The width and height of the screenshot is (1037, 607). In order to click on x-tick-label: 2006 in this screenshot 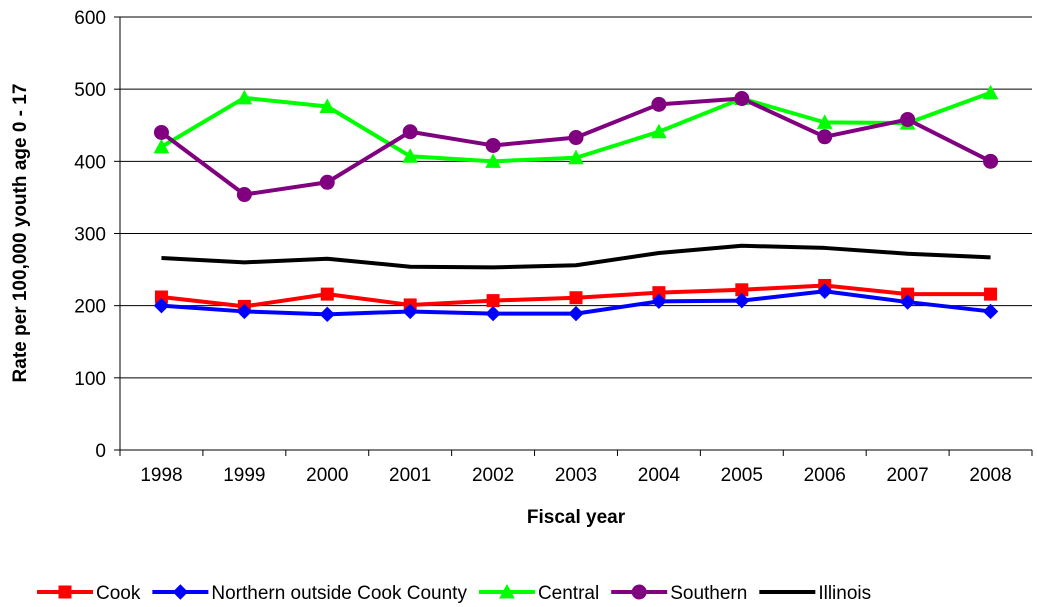, I will do `click(825, 475)`.